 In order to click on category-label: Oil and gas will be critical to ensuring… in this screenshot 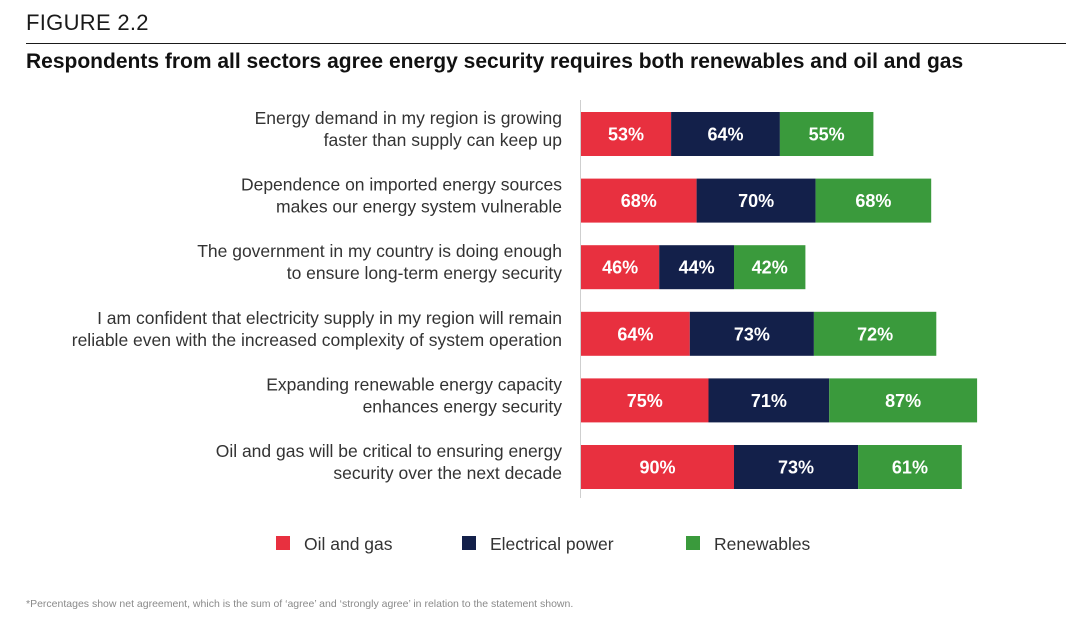, I will do `click(389, 462)`.